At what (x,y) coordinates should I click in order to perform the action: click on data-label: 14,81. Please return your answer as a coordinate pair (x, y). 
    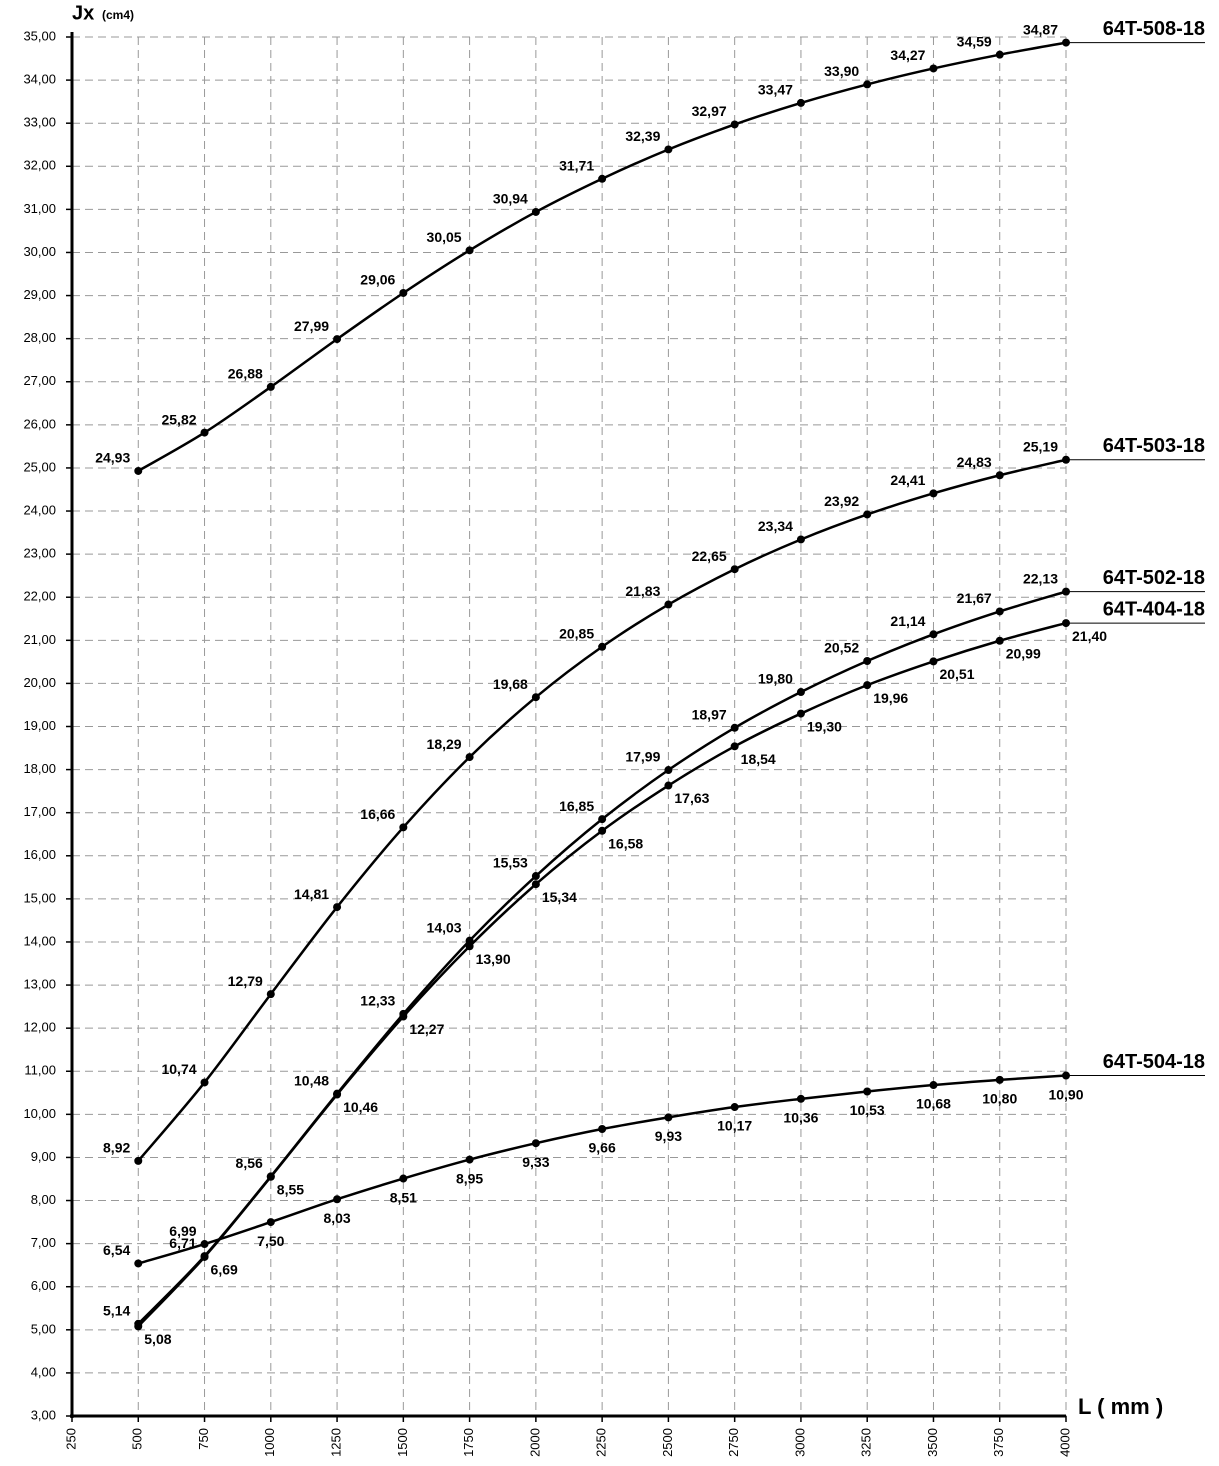
    Looking at the image, I should click on (311, 894).